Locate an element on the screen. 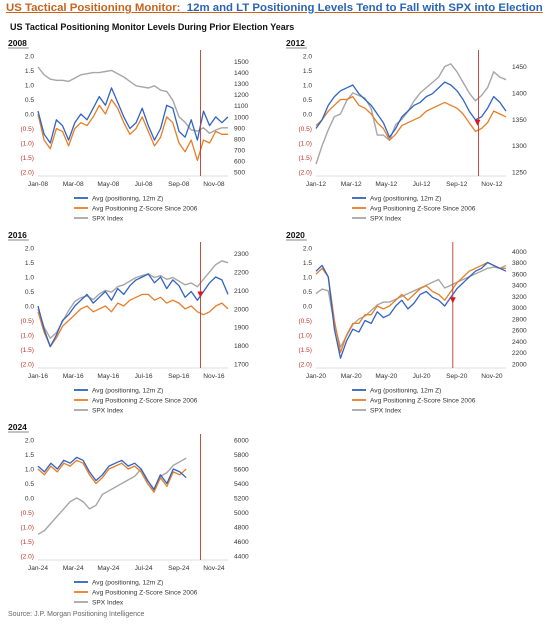 The height and width of the screenshot is (624, 560). right-tick-label: 4400 is located at coordinates (241, 557).